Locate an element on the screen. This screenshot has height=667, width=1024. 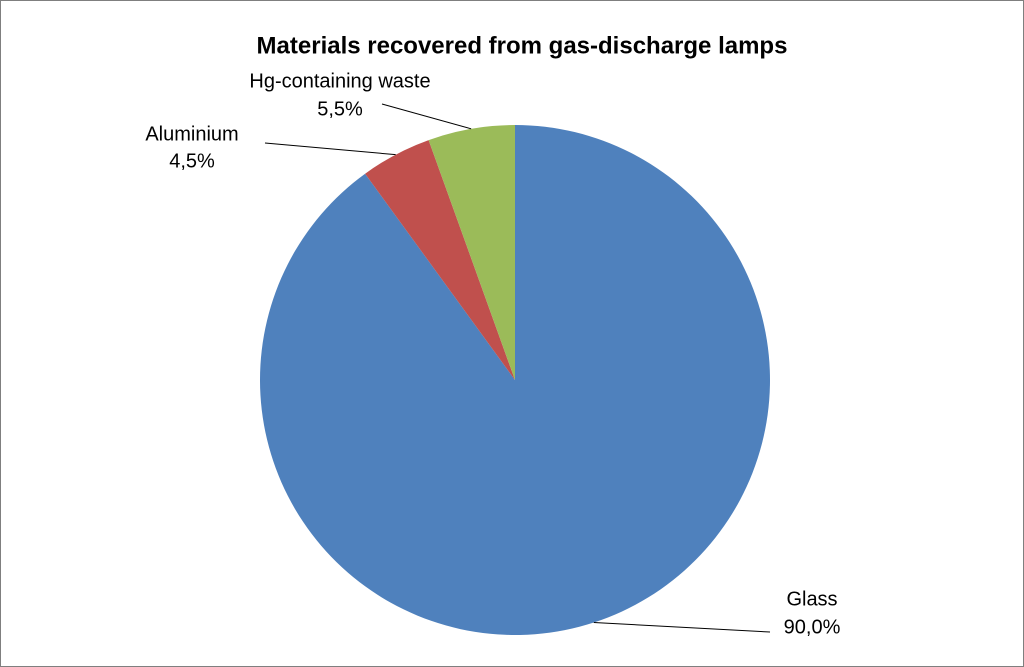
slice-label: Aluminium is located at coordinates (191, 134).